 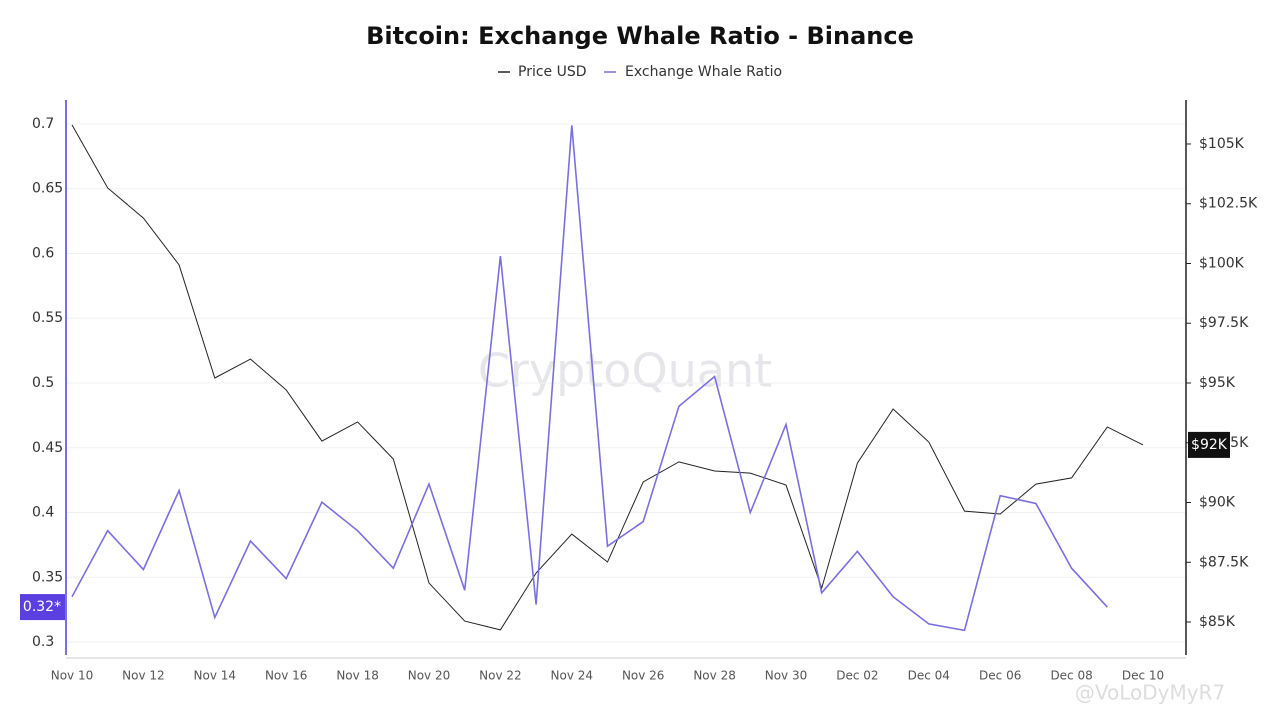 I want to click on y2-tick-label: $100K, so click(x=1222, y=263).